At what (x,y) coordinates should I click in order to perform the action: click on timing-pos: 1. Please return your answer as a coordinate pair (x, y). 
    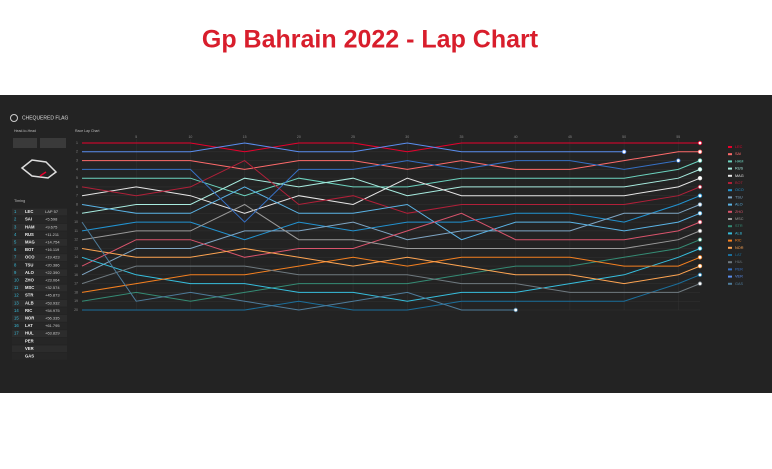
    Looking at the image, I should click on (15, 211).